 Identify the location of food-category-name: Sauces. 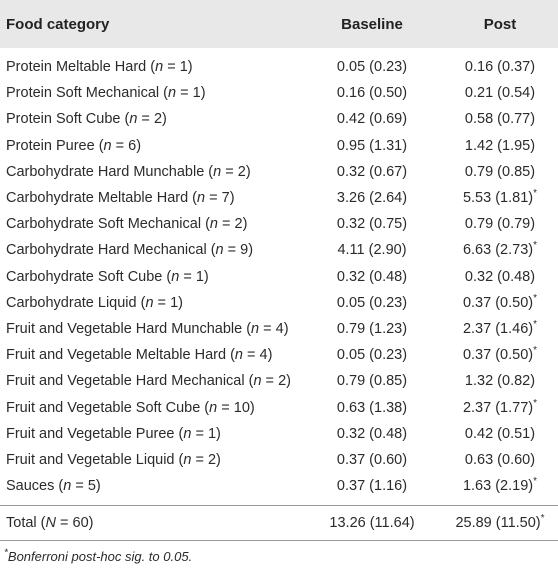
(30, 486).